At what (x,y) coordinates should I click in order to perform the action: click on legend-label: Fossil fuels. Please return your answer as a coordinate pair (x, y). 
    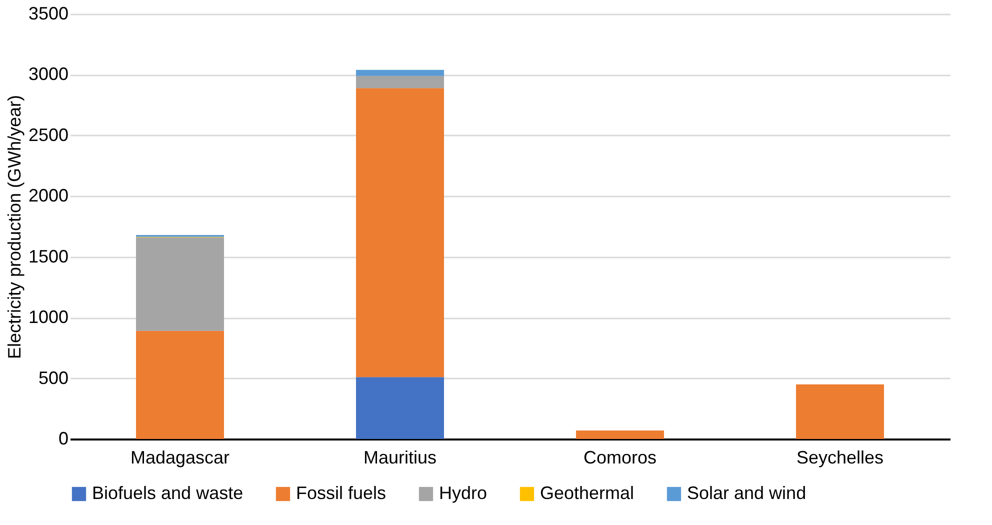
    Looking at the image, I should click on (341, 493).